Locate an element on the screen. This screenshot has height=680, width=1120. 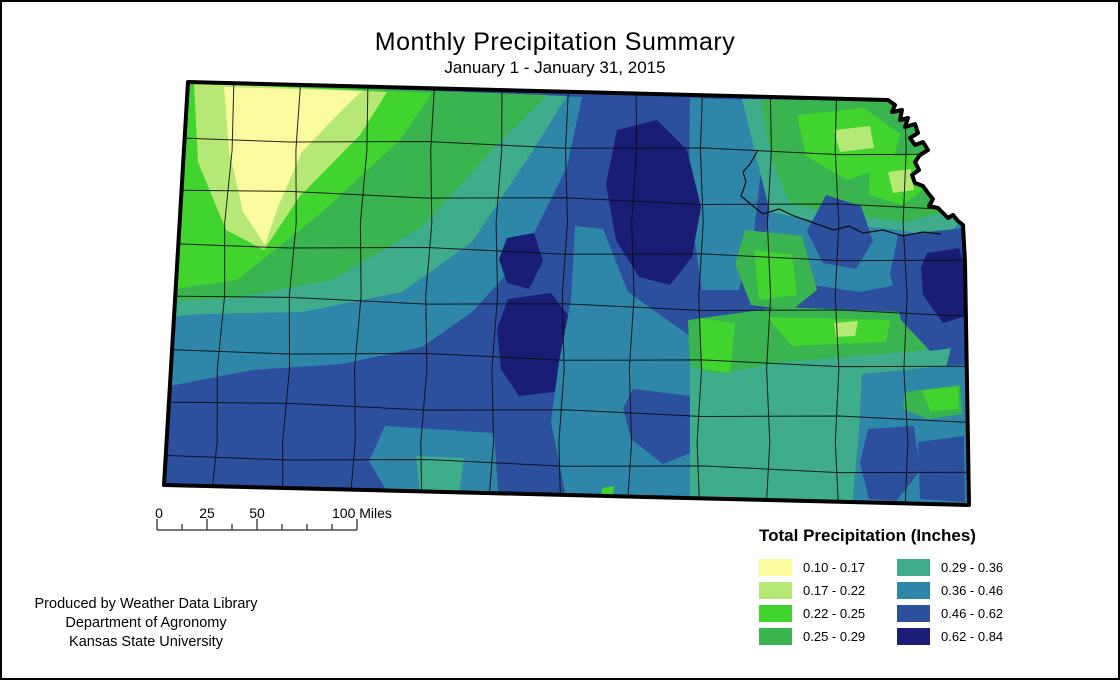
page-title: Monthly Precipitation Summary is located at coordinates (555, 42).